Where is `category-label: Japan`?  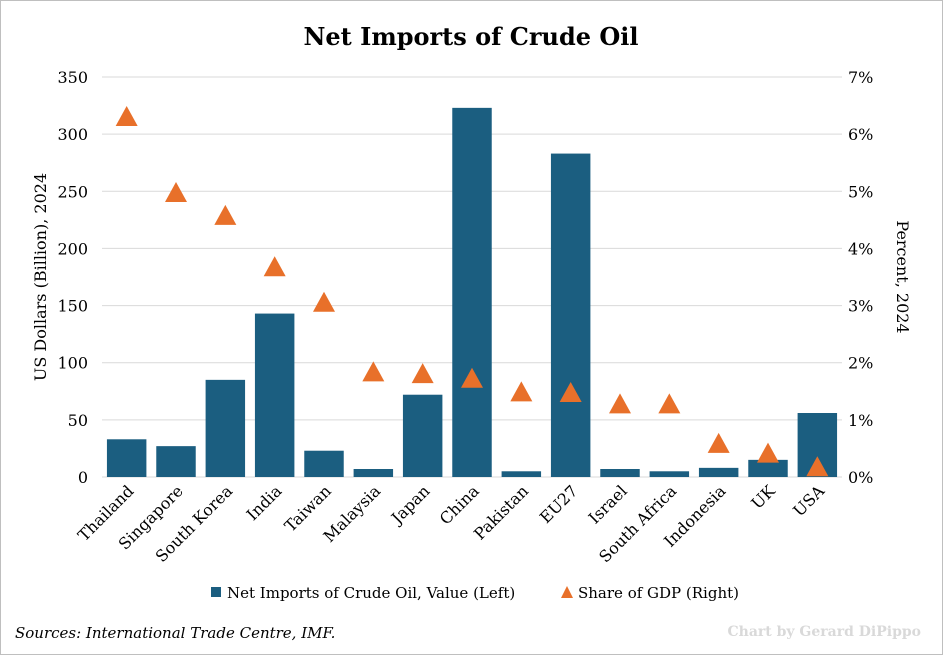
category-label: Japan is located at coordinates (409, 504).